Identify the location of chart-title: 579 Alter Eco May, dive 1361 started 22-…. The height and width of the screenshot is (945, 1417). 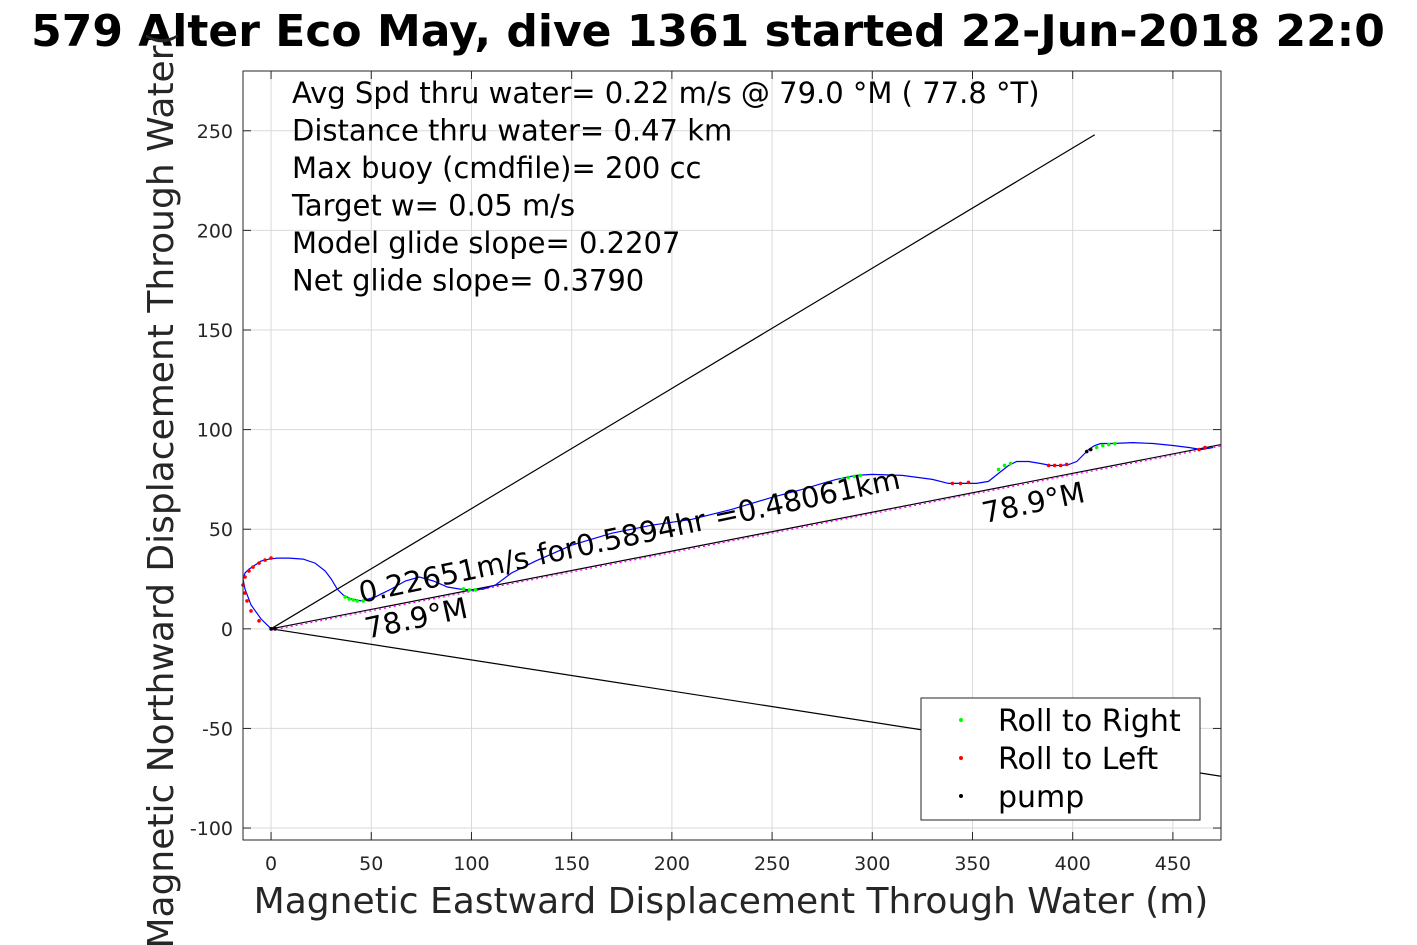
(708, 31).